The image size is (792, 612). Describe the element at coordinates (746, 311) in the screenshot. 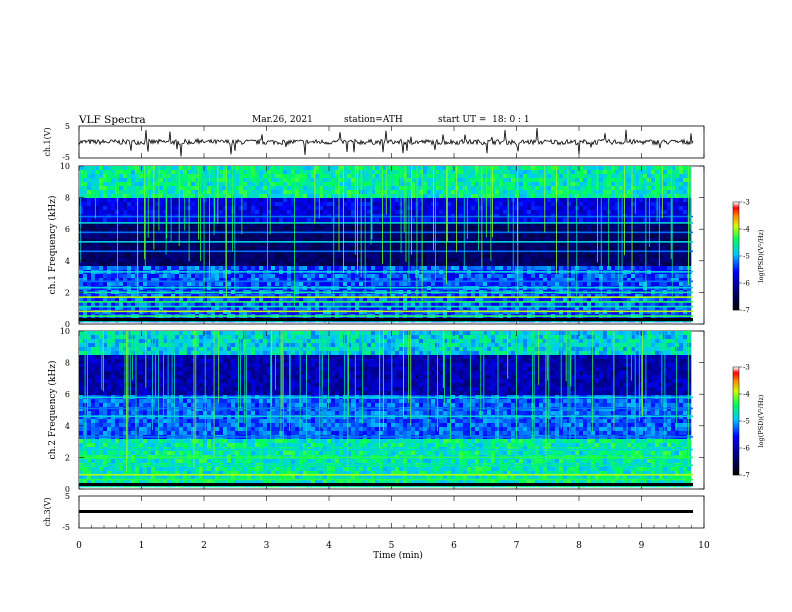

I see `cbar1-tick-4: -7` at that location.